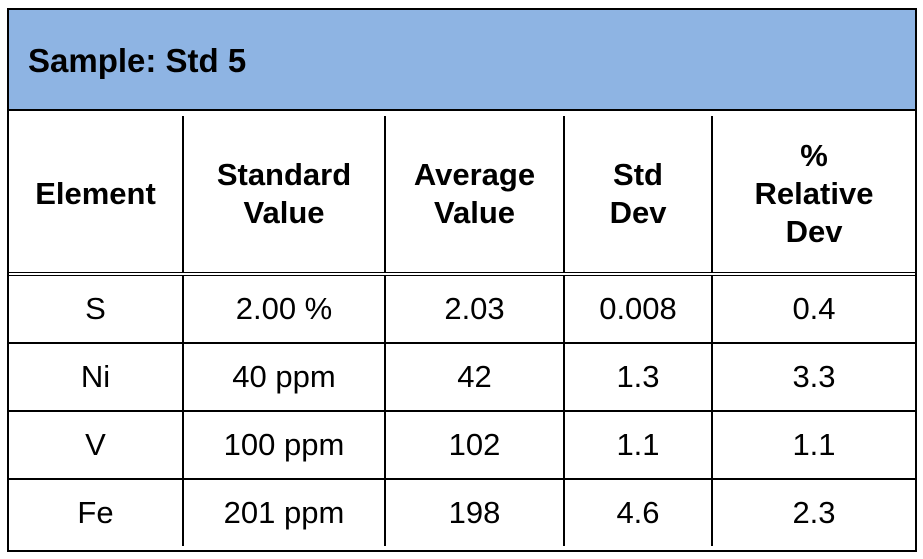  I want to click on header-relative-dev: % Relative Dev, so click(813, 196).